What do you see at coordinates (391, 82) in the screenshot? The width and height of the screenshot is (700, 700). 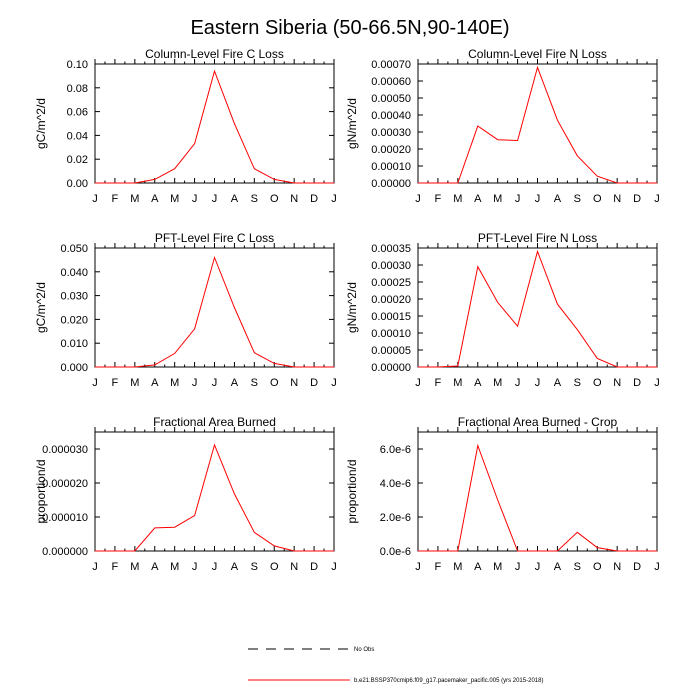 I see `panel-column-level-fire-n-loss-ytick-label: 0.00060` at bounding box center [391, 82].